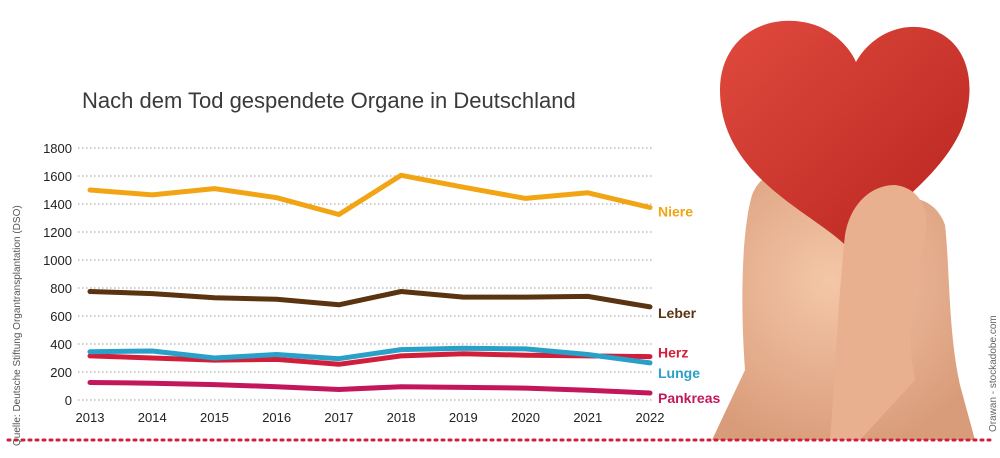 The height and width of the screenshot is (458, 1000). I want to click on y-tick-label: 600, so click(61, 316).